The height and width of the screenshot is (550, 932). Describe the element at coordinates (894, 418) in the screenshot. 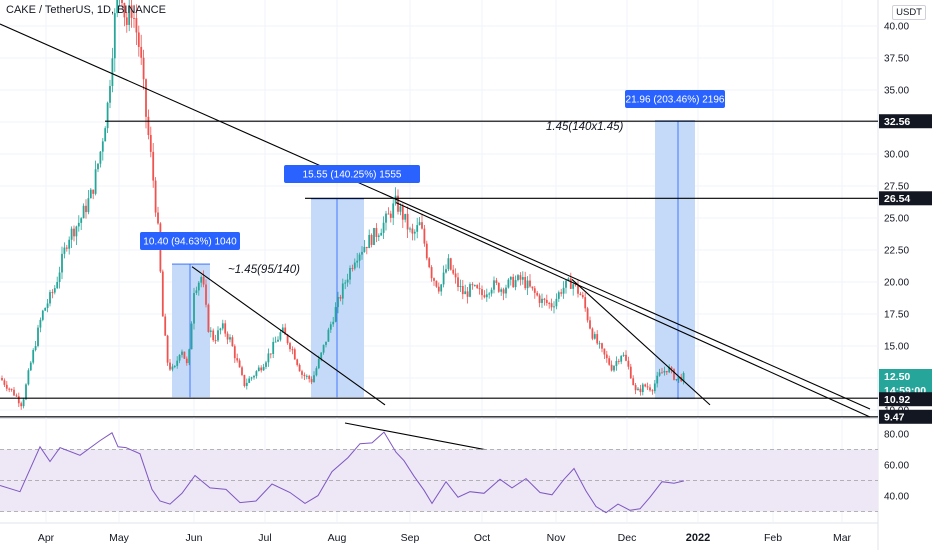

I see `price-tag-text: 9.47` at that location.